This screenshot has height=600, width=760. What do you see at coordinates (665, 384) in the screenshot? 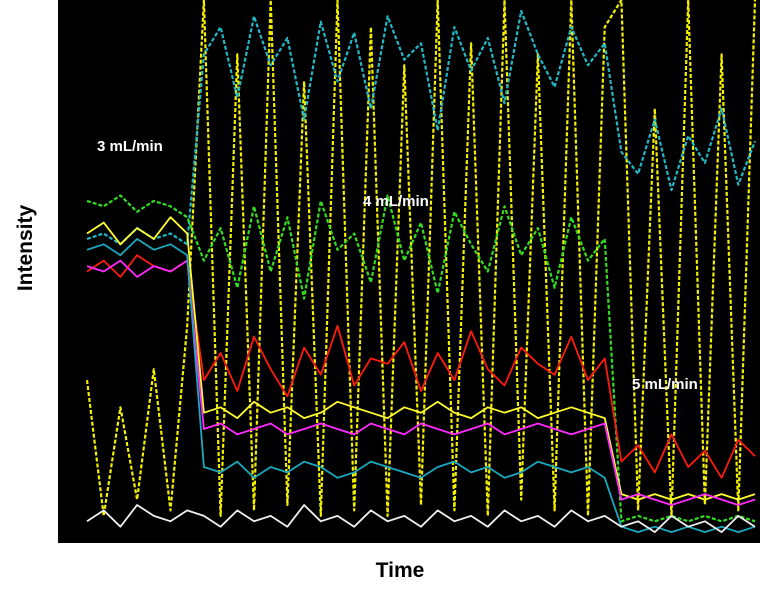
I see `annotation: 5 mL/min` at bounding box center [665, 384].